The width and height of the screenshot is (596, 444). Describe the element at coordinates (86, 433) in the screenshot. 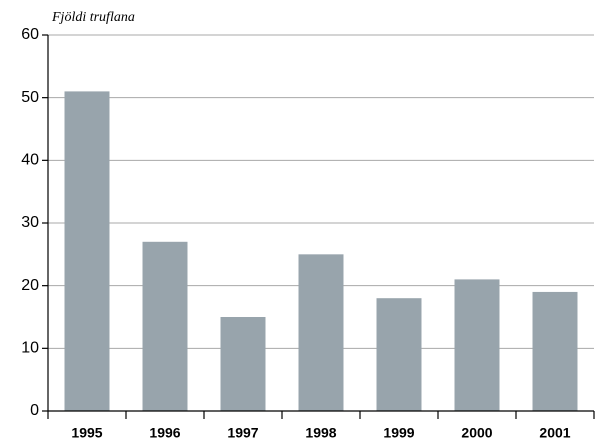

I see `x-tick-label: 1995` at that location.